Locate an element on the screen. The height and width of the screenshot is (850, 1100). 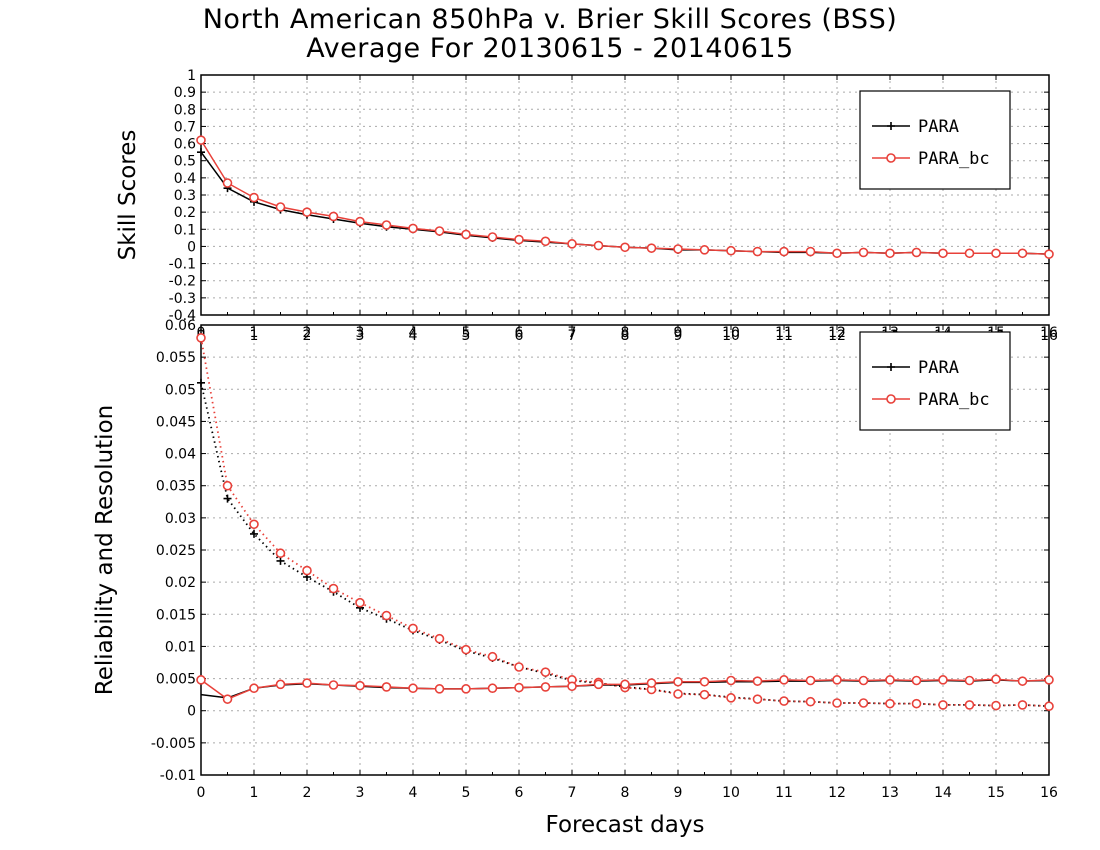
y-tick-label: 1 is located at coordinates (191, 76).